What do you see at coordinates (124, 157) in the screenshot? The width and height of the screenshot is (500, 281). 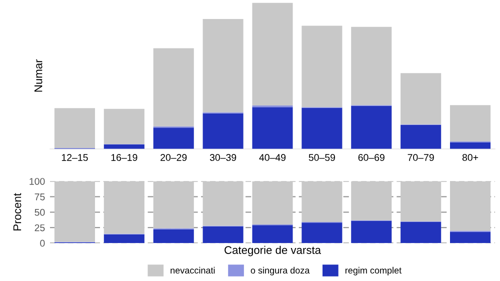 I see `x-tick-label: 16–19` at bounding box center [124, 157].